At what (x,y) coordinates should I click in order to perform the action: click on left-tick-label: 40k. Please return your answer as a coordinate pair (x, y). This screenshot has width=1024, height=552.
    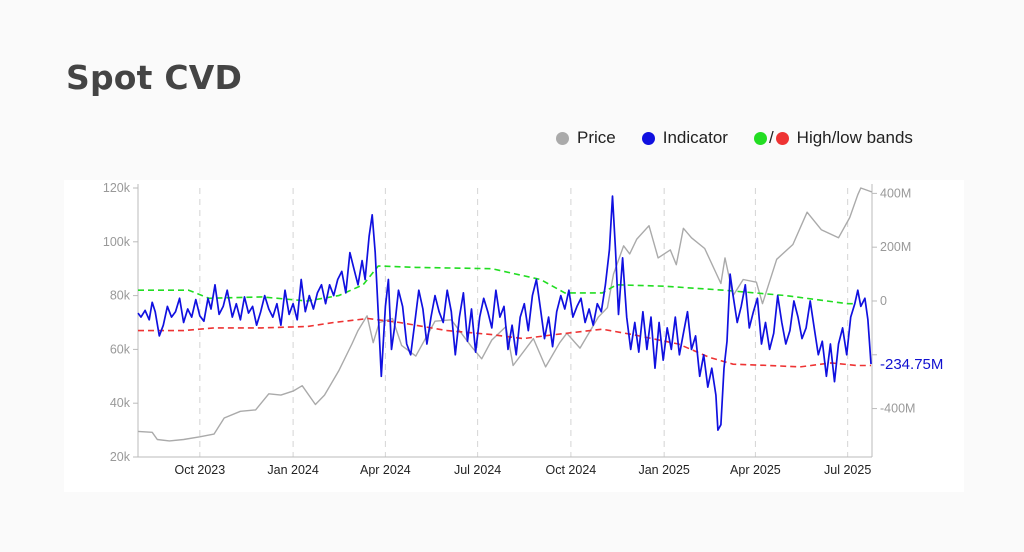
    Looking at the image, I should click on (120, 403).